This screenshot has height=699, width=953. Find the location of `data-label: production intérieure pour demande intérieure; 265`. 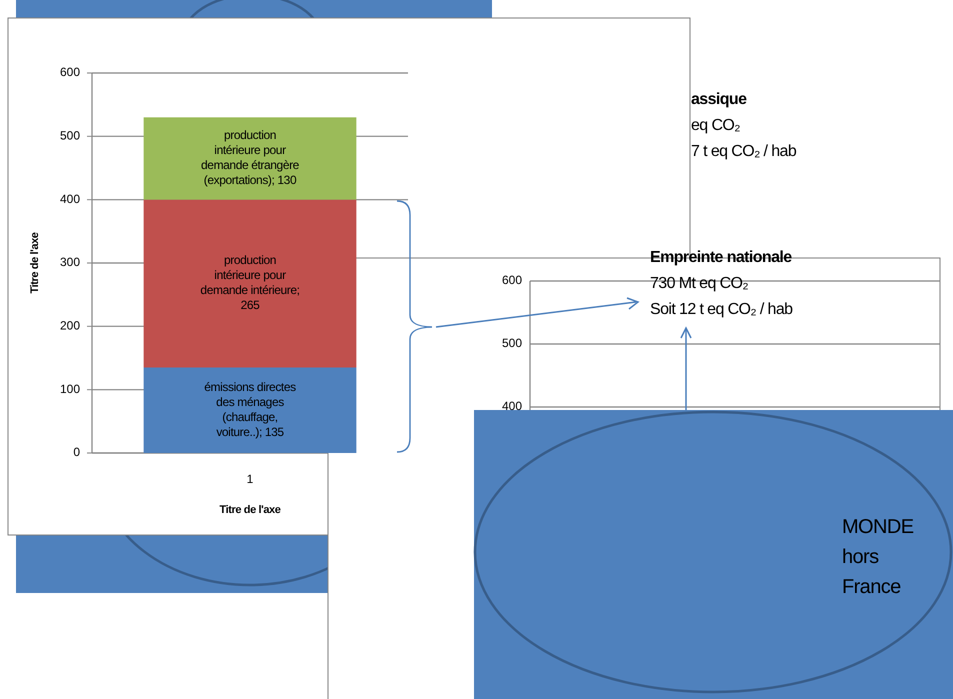

data-label: production intérieure pour demande intérieure; 265 is located at coordinates (250, 282).